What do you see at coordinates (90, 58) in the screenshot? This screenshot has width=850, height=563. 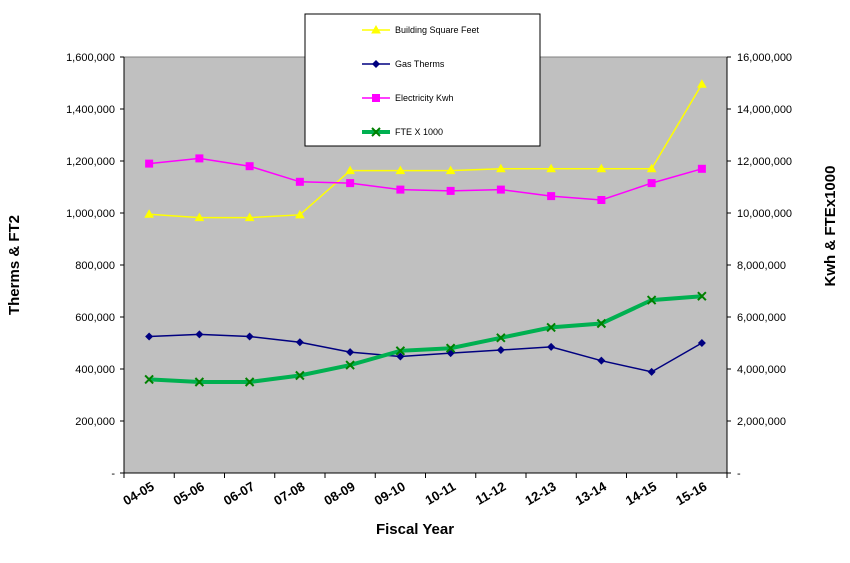 I see `left-tick-label: 1,600,000` at bounding box center [90, 58].